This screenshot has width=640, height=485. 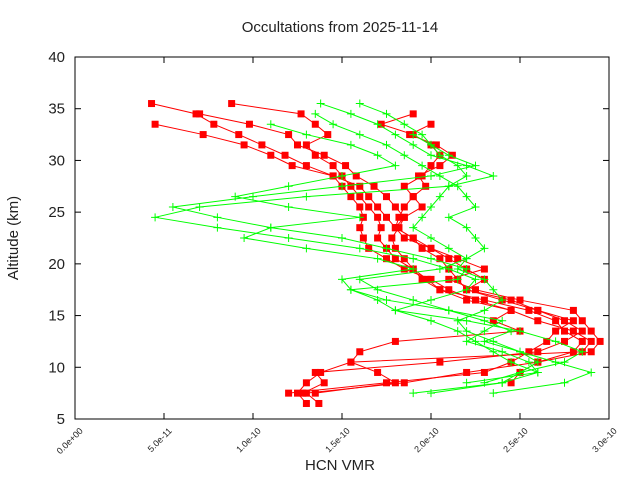 What do you see at coordinates (515, 440) in the screenshot?
I see `x-tick-label: 2.5e-10` at bounding box center [515, 440].